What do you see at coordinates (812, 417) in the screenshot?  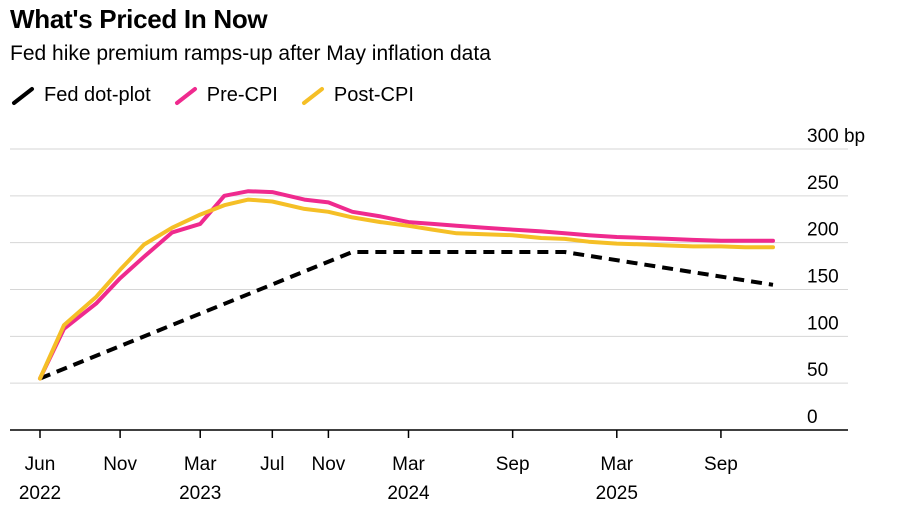 I see `y-tick-label-0: 0` at bounding box center [812, 417].